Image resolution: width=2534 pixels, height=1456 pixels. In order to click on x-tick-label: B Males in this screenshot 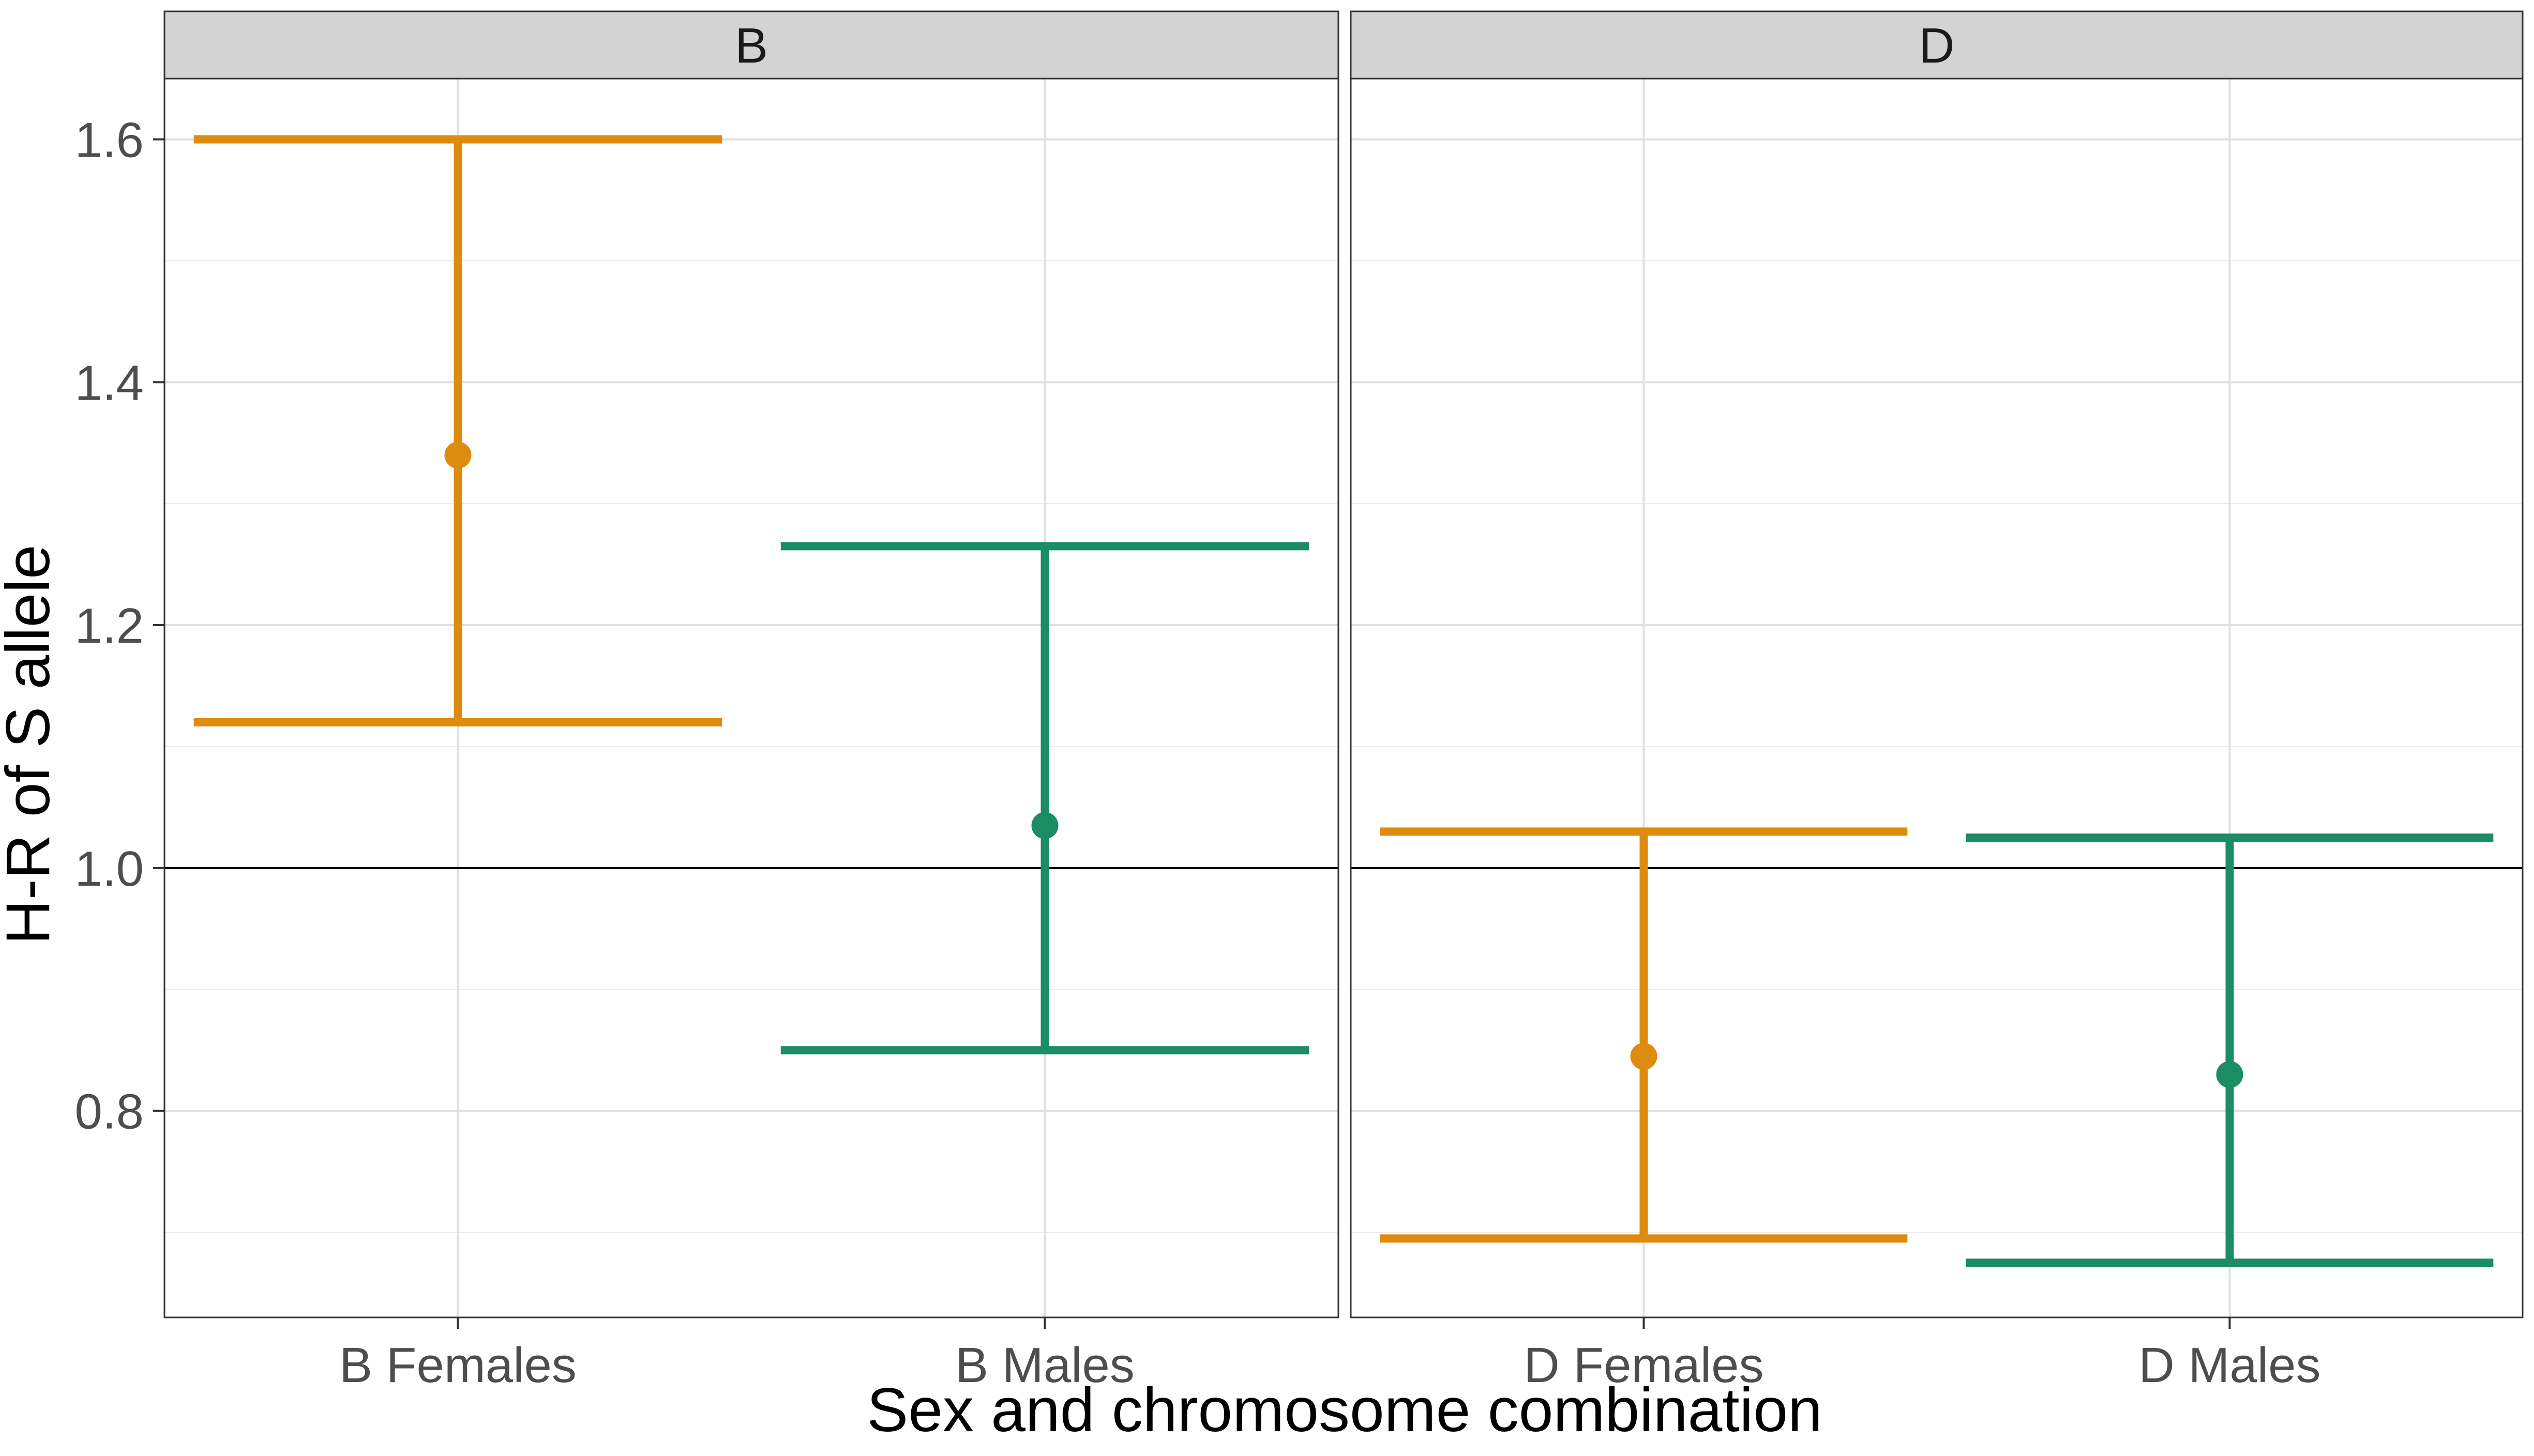, I will do `click(1045, 1366)`.